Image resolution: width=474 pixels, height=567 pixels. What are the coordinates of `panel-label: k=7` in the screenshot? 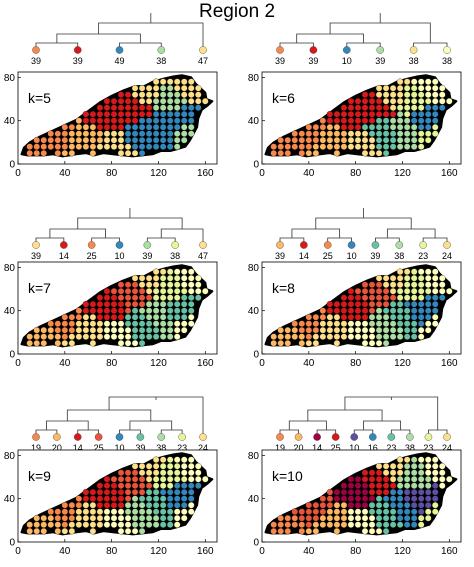 It's located at (39, 288).